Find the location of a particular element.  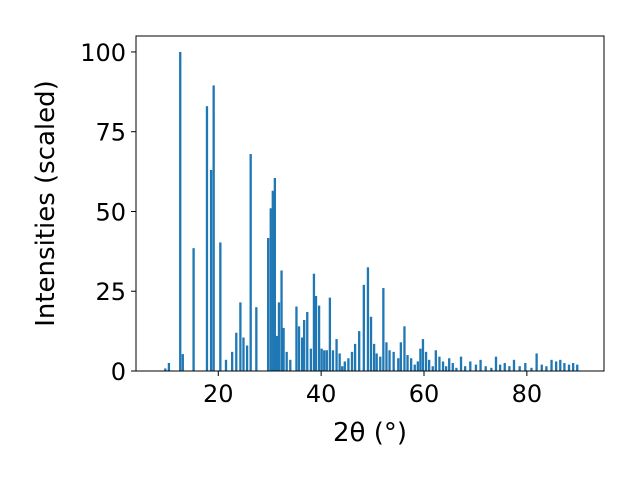

x-axis-ticks: 20 40 60 80 is located at coordinates (372, 389).